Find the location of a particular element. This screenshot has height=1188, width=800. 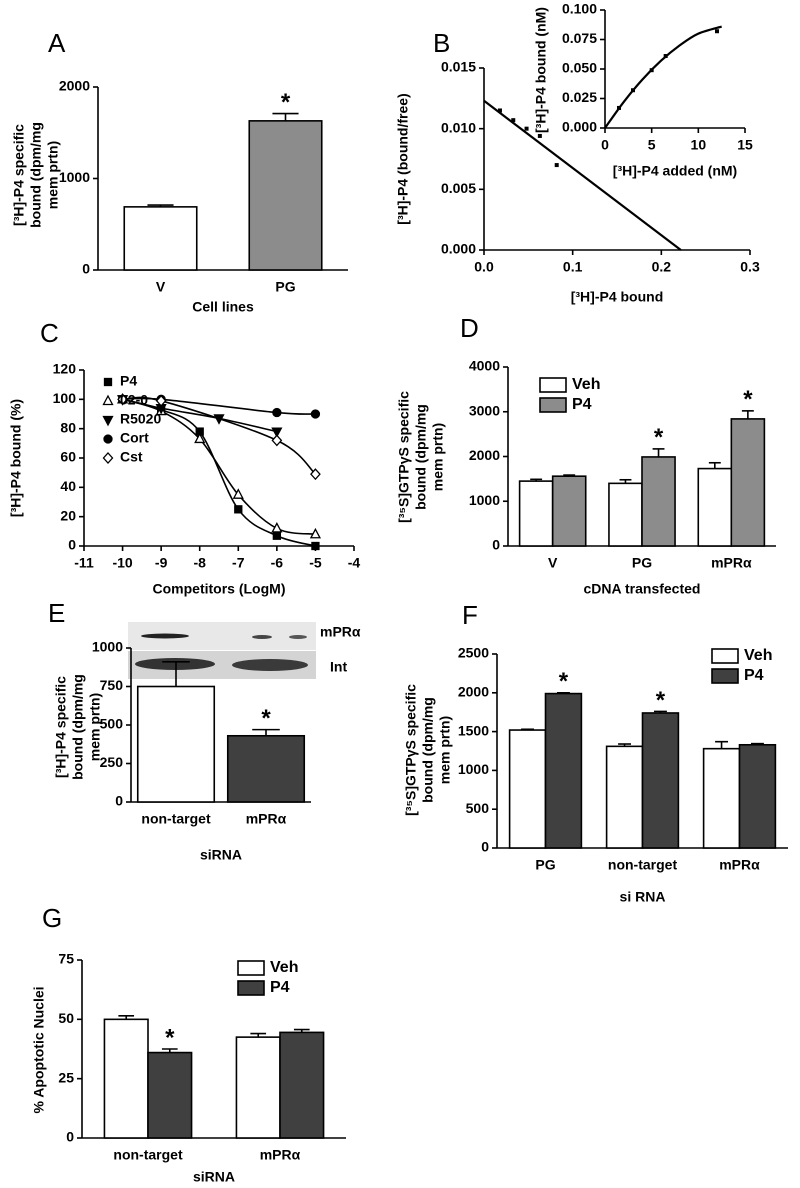

y-tick-label: 0.010 is located at coordinates (458, 127).